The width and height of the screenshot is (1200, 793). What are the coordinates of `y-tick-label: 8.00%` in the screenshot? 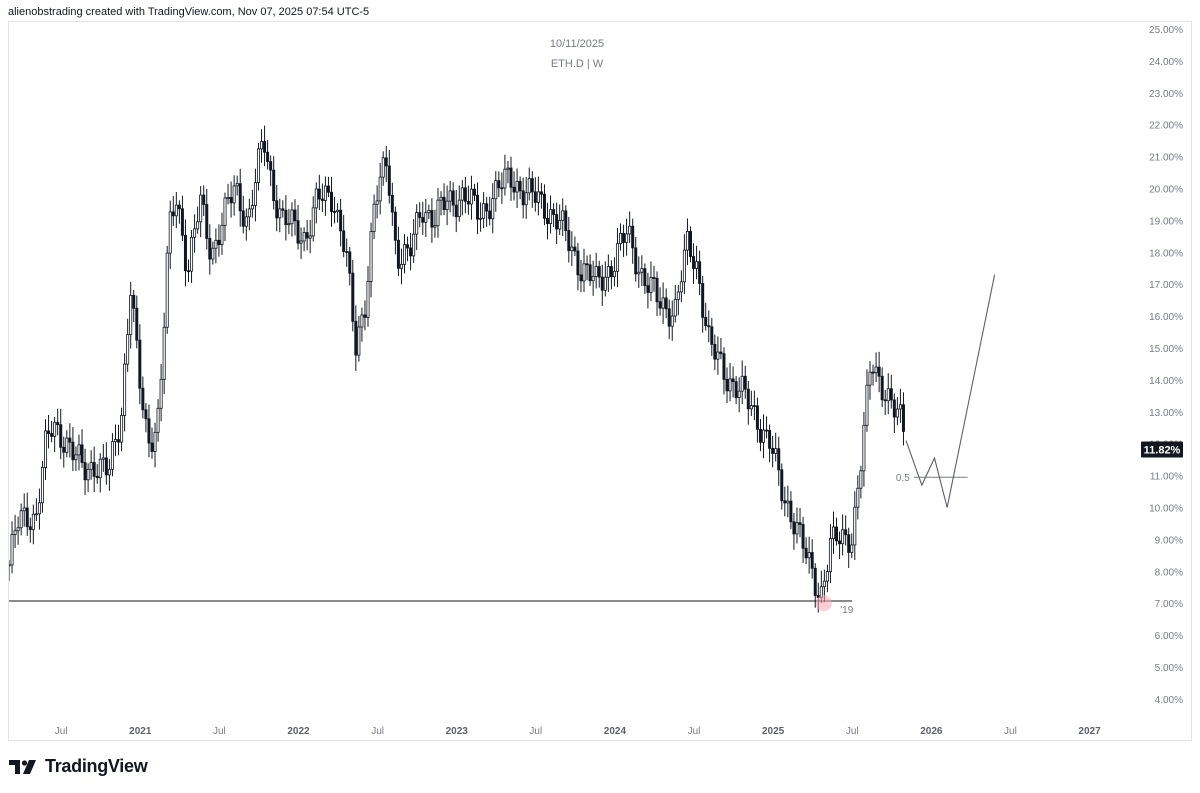 It's located at (1169, 572).